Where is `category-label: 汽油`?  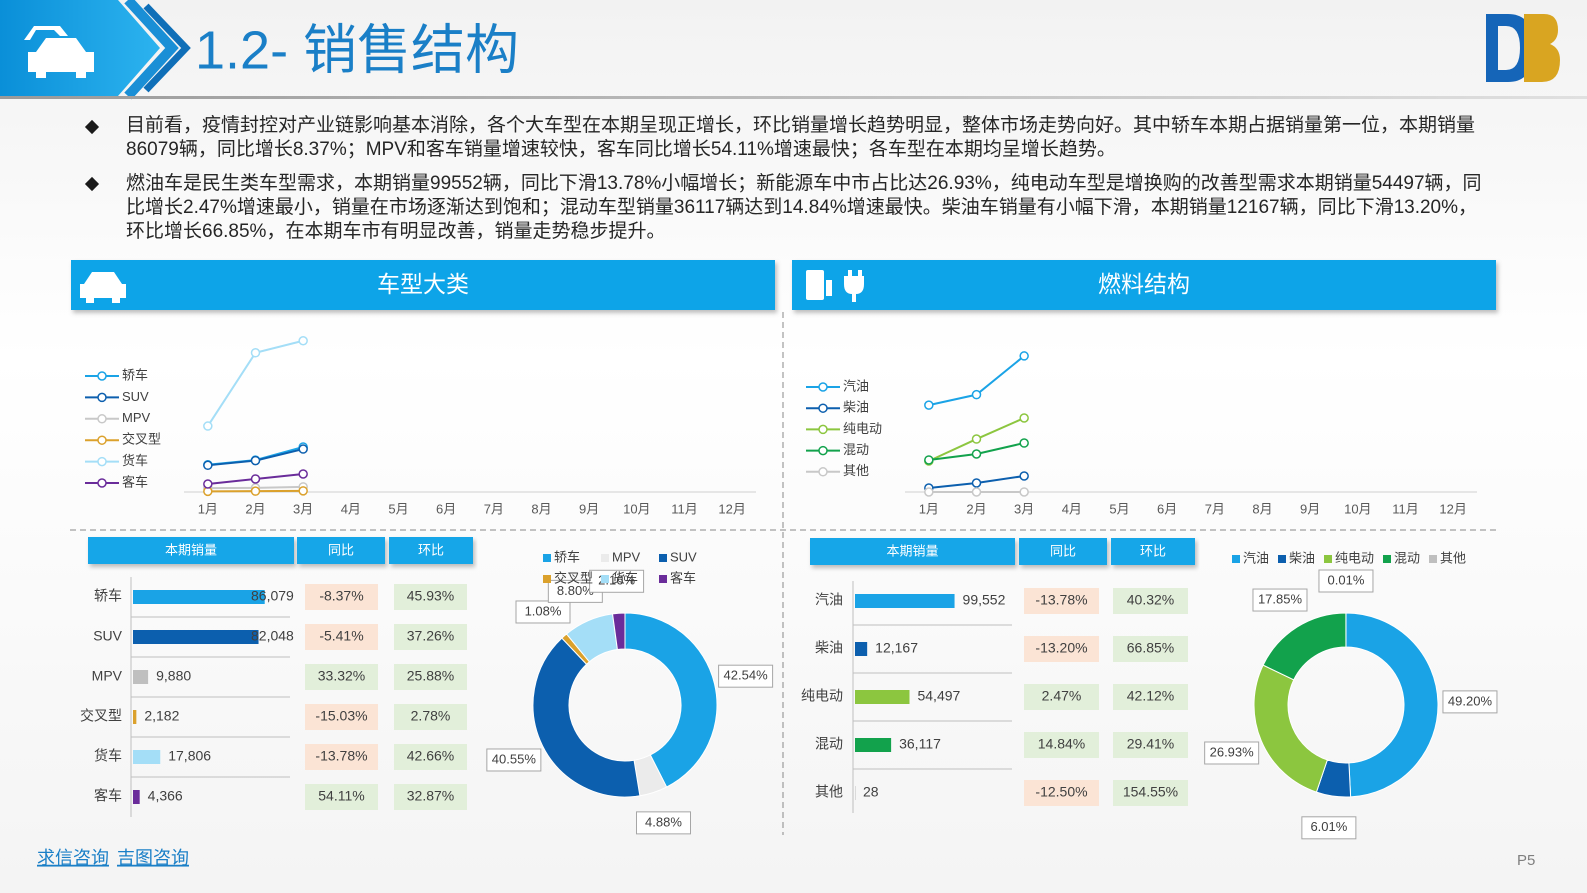
category-label: 汽油 is located at coordinates (829, 600).